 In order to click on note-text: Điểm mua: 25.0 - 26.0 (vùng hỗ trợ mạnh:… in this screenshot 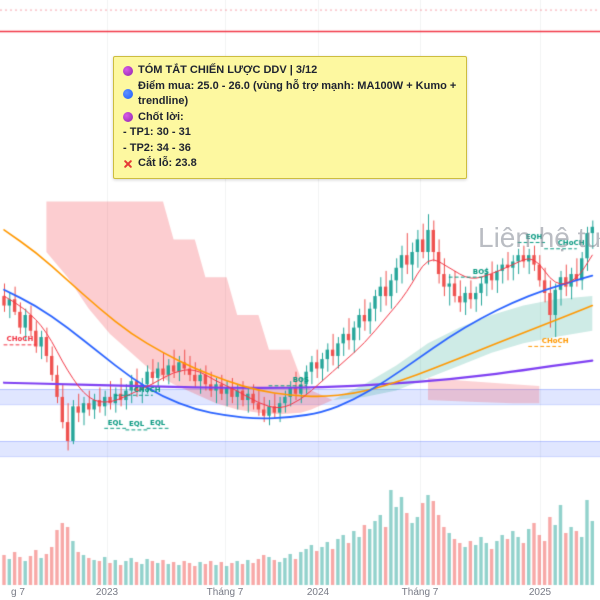, I will do `click(297, 93)`.